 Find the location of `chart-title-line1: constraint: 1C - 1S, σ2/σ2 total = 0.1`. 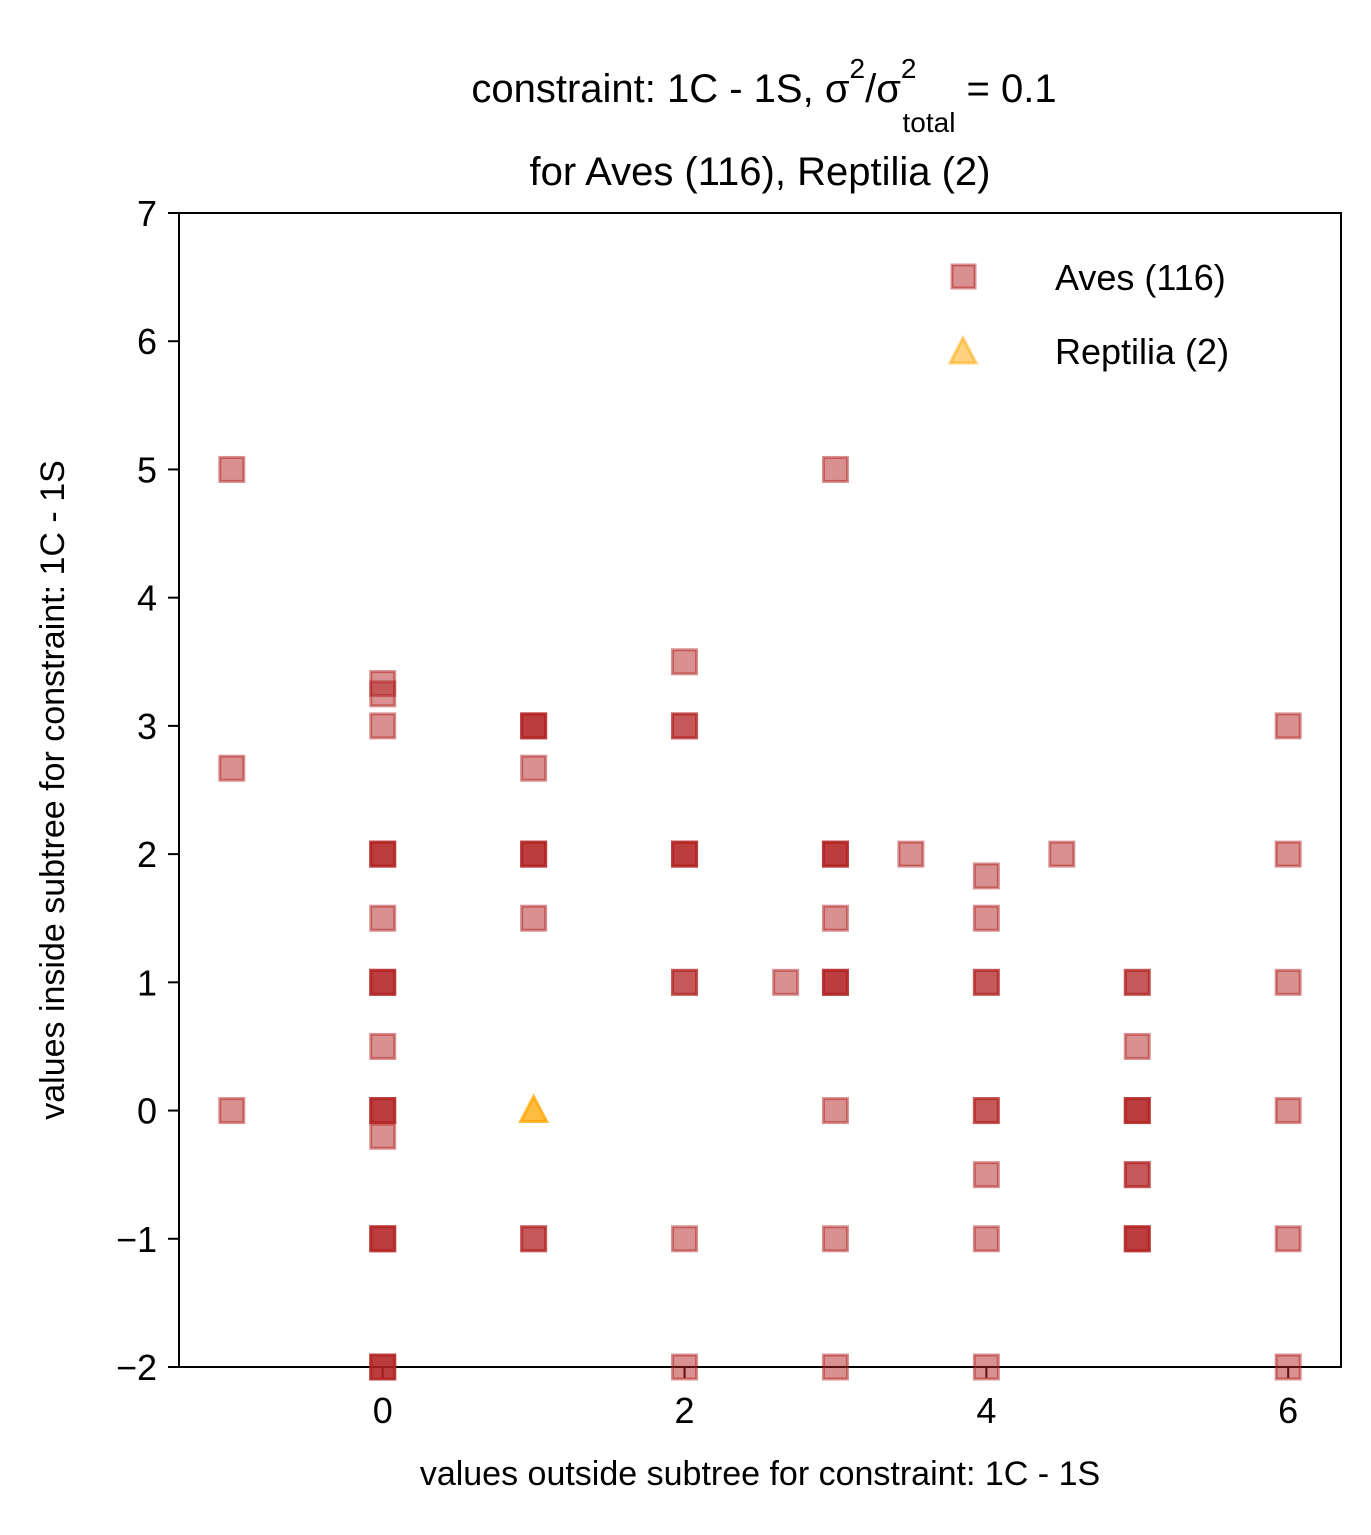

chart-title-line1: constraint: 1C - 1S, σ2/σ2 total = 0.1 is located at coordinates (763, 95).